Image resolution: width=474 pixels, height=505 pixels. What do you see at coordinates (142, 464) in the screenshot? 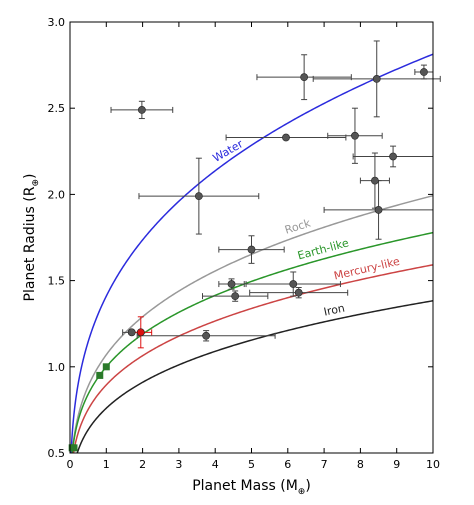
I see `x-tick-label: 2` at bounding box center [142, 464].